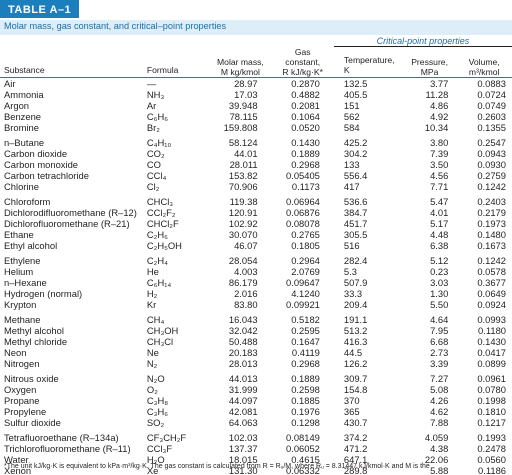 The width and height of the screenshot is (512, 475). I want to click on table-row: Propane C₃H₈ 44.097 0.1885 370 4.26 0.1998, so click(256, 400).